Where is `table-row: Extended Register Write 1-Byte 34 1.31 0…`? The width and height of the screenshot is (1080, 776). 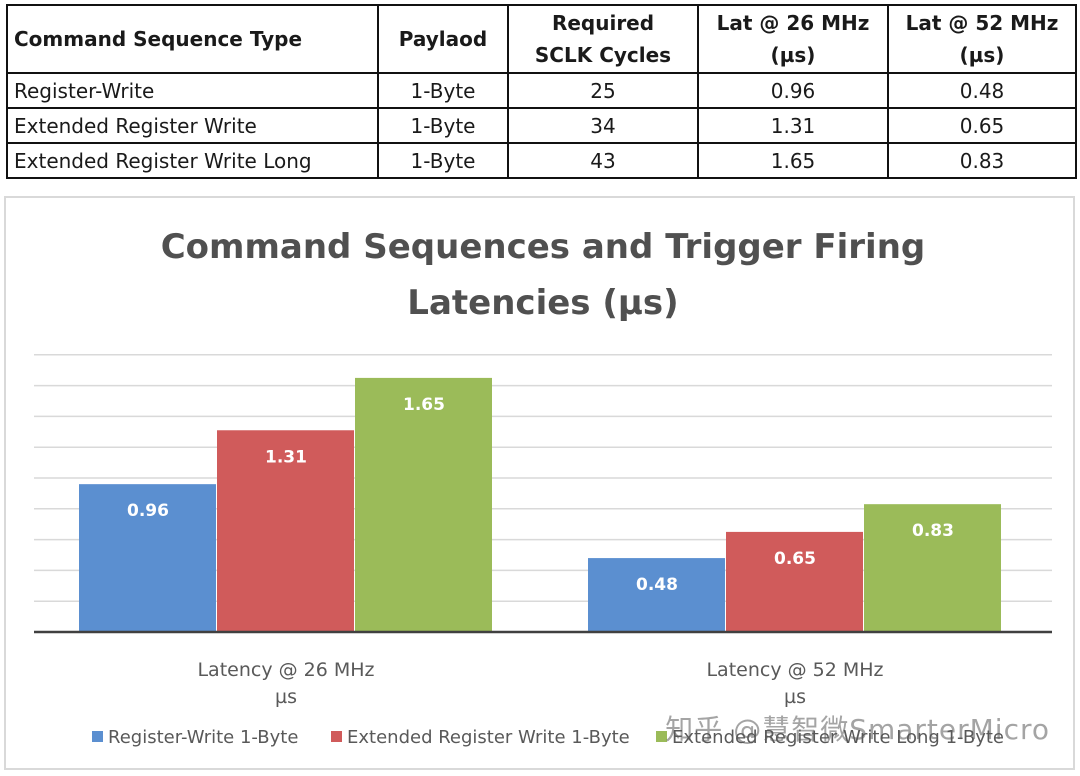 table-row: Extended Register Write 1-Byte 34 1.31 0… is located at coordinates (541, 125).